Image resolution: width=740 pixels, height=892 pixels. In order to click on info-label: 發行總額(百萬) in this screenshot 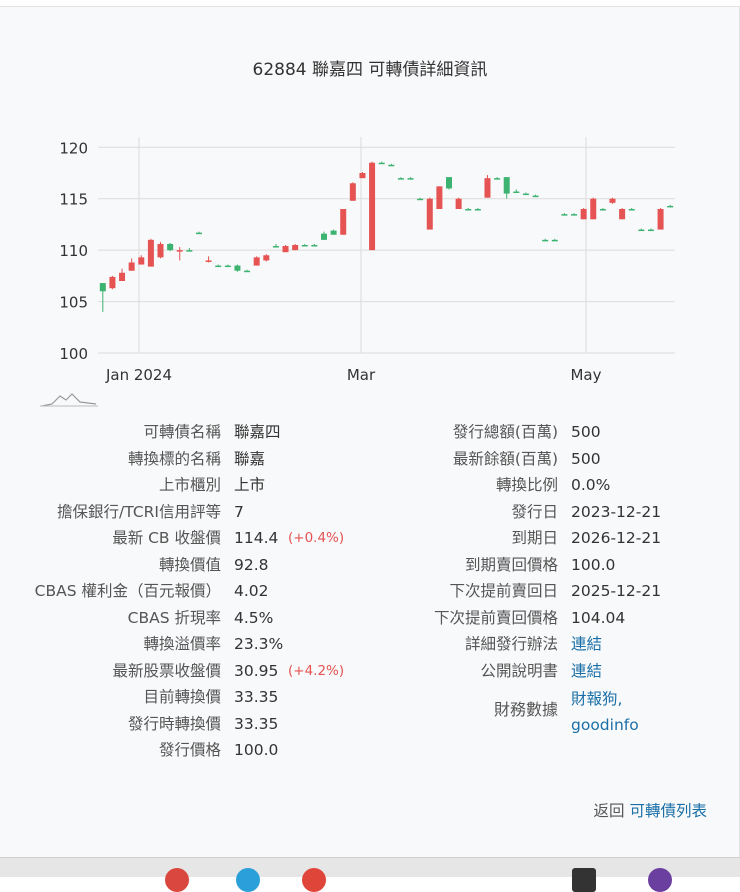, I will do `click(505, 432)`.